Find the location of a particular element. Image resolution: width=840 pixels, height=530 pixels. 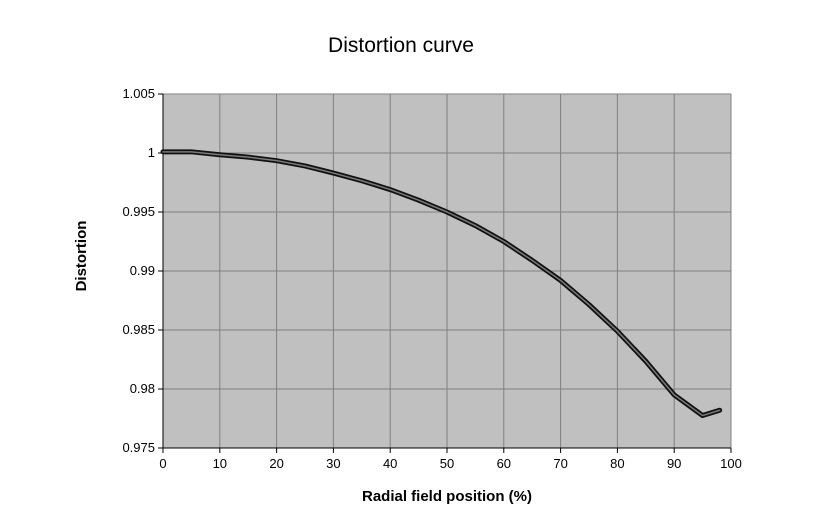

y-tick-label: 1.005 is located at coordinates (138, 93).